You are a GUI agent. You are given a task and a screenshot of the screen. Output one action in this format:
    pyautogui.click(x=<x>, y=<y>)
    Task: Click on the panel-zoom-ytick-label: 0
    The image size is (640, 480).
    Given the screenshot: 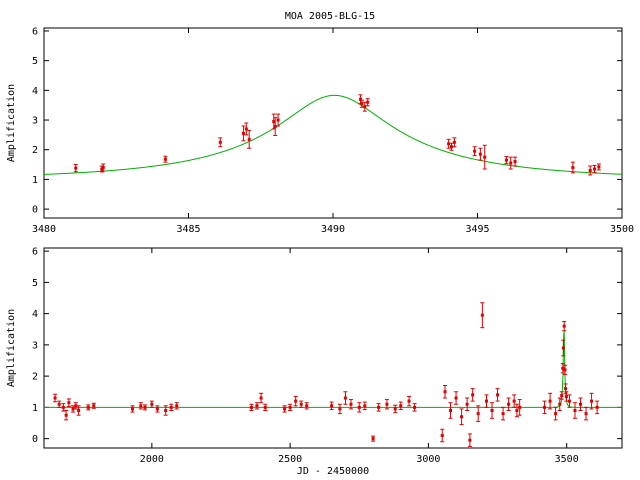 What is the action you would take?
    pyautogui.click(x=35, y=210)
    